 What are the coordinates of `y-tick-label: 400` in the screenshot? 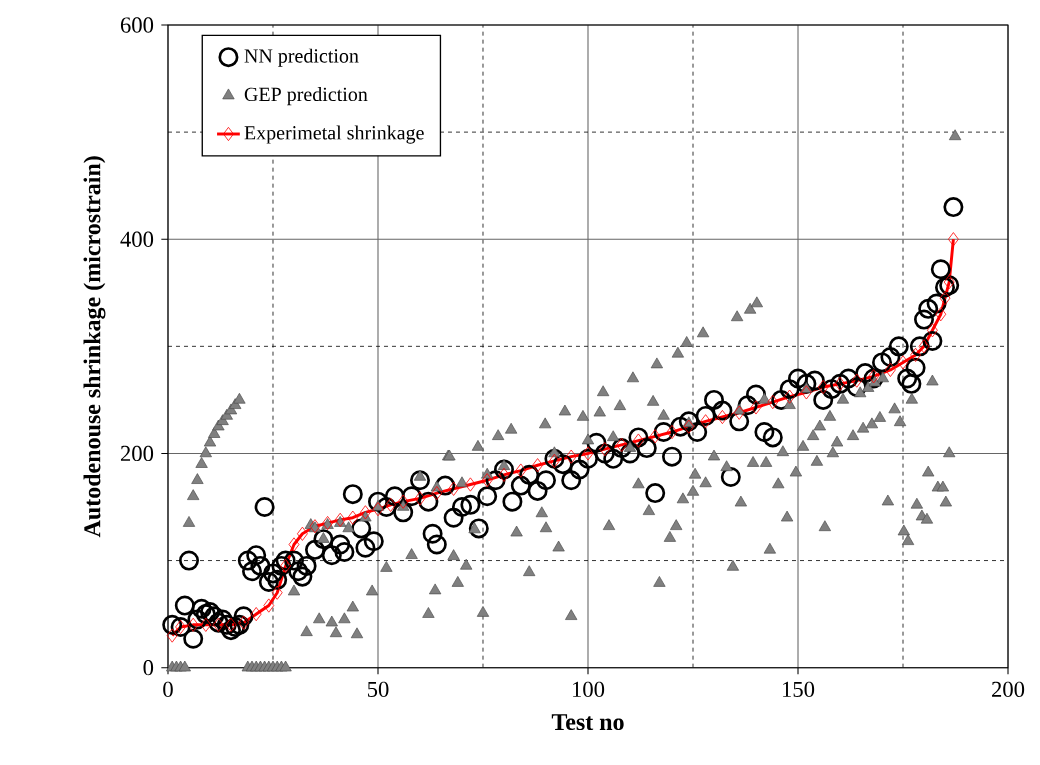 It's located at (137, 239).